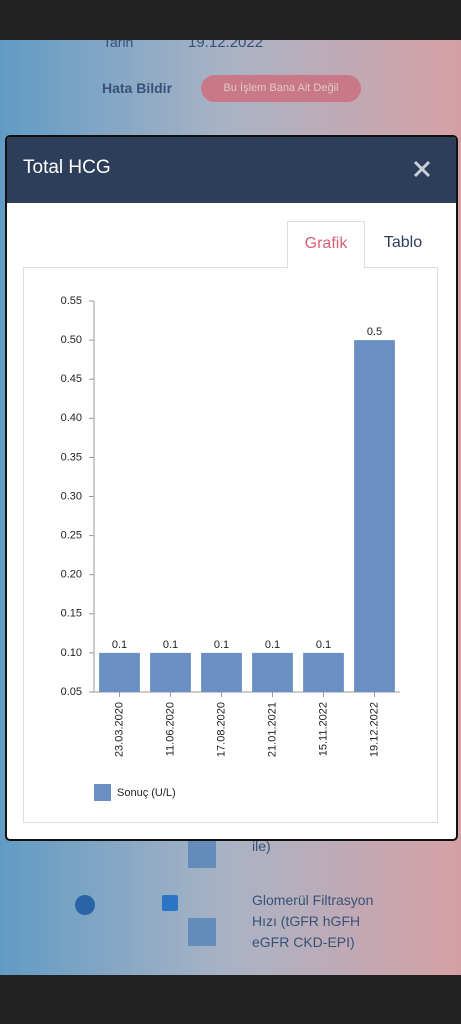  I want to click on modal-header: Total HCG, so click(231, 170).